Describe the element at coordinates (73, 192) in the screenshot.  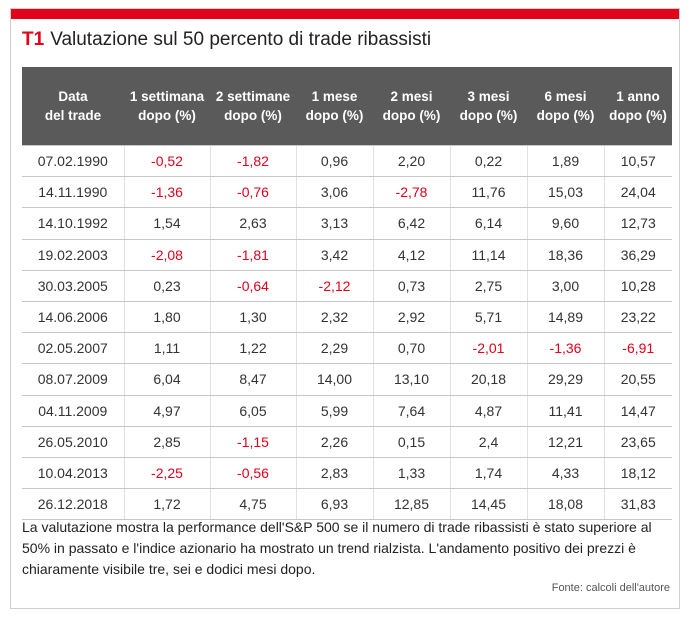
I see `trade-date-cell: 14.11.1990` at that location.